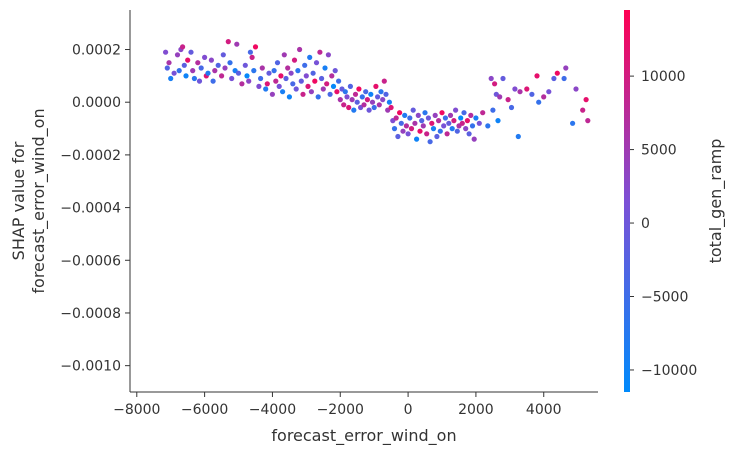 The width and height of the screenshot is (735, 457). I want to click on x-tick-label: 2000, so click(476, 410).